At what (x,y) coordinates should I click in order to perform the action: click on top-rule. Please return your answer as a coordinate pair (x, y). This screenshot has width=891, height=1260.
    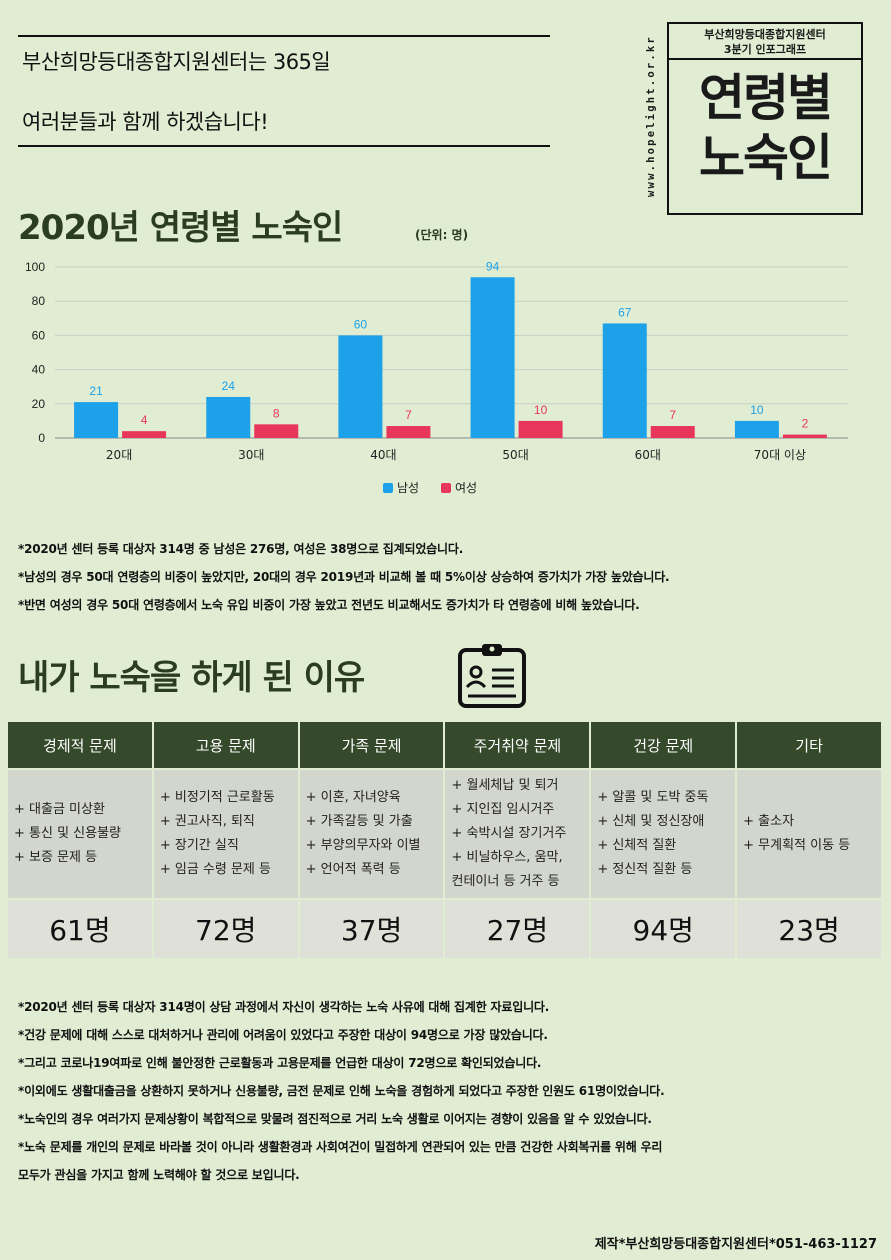
    Looking at the image, I should click on (284, 36).